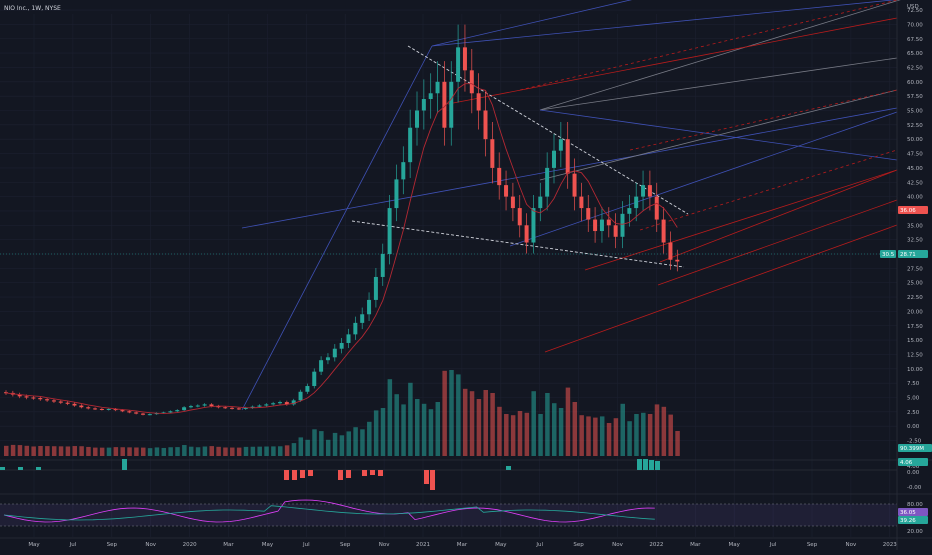  Describe the element at coordinates (913, 210) in the screenshot. I see `hline-price-badge-bg` at that location.